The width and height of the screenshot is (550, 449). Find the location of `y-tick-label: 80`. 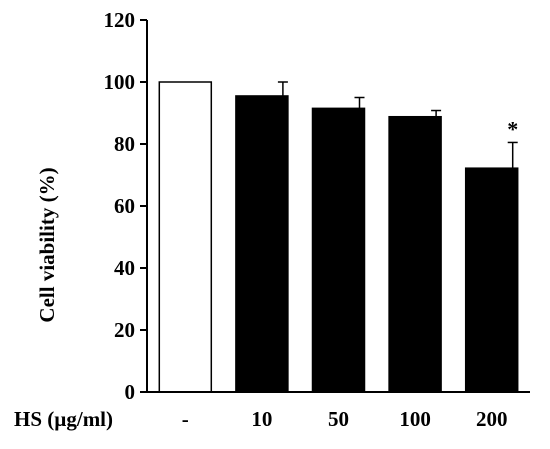

y-tick-label: 80 is located at coordinates (124, 144).